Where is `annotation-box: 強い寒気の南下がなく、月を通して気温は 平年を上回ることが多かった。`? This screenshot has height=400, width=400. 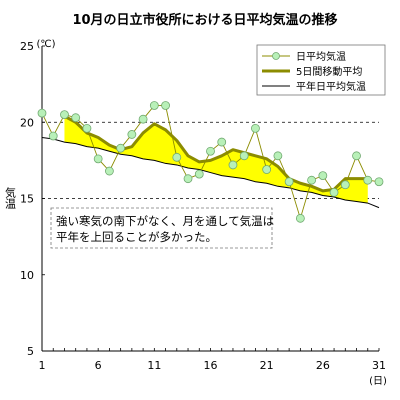 annotation-box: 強い寒気の南下がなく、月を通して気温は 平年を上回ることが多かった。 is located at coordinates (162, 228).